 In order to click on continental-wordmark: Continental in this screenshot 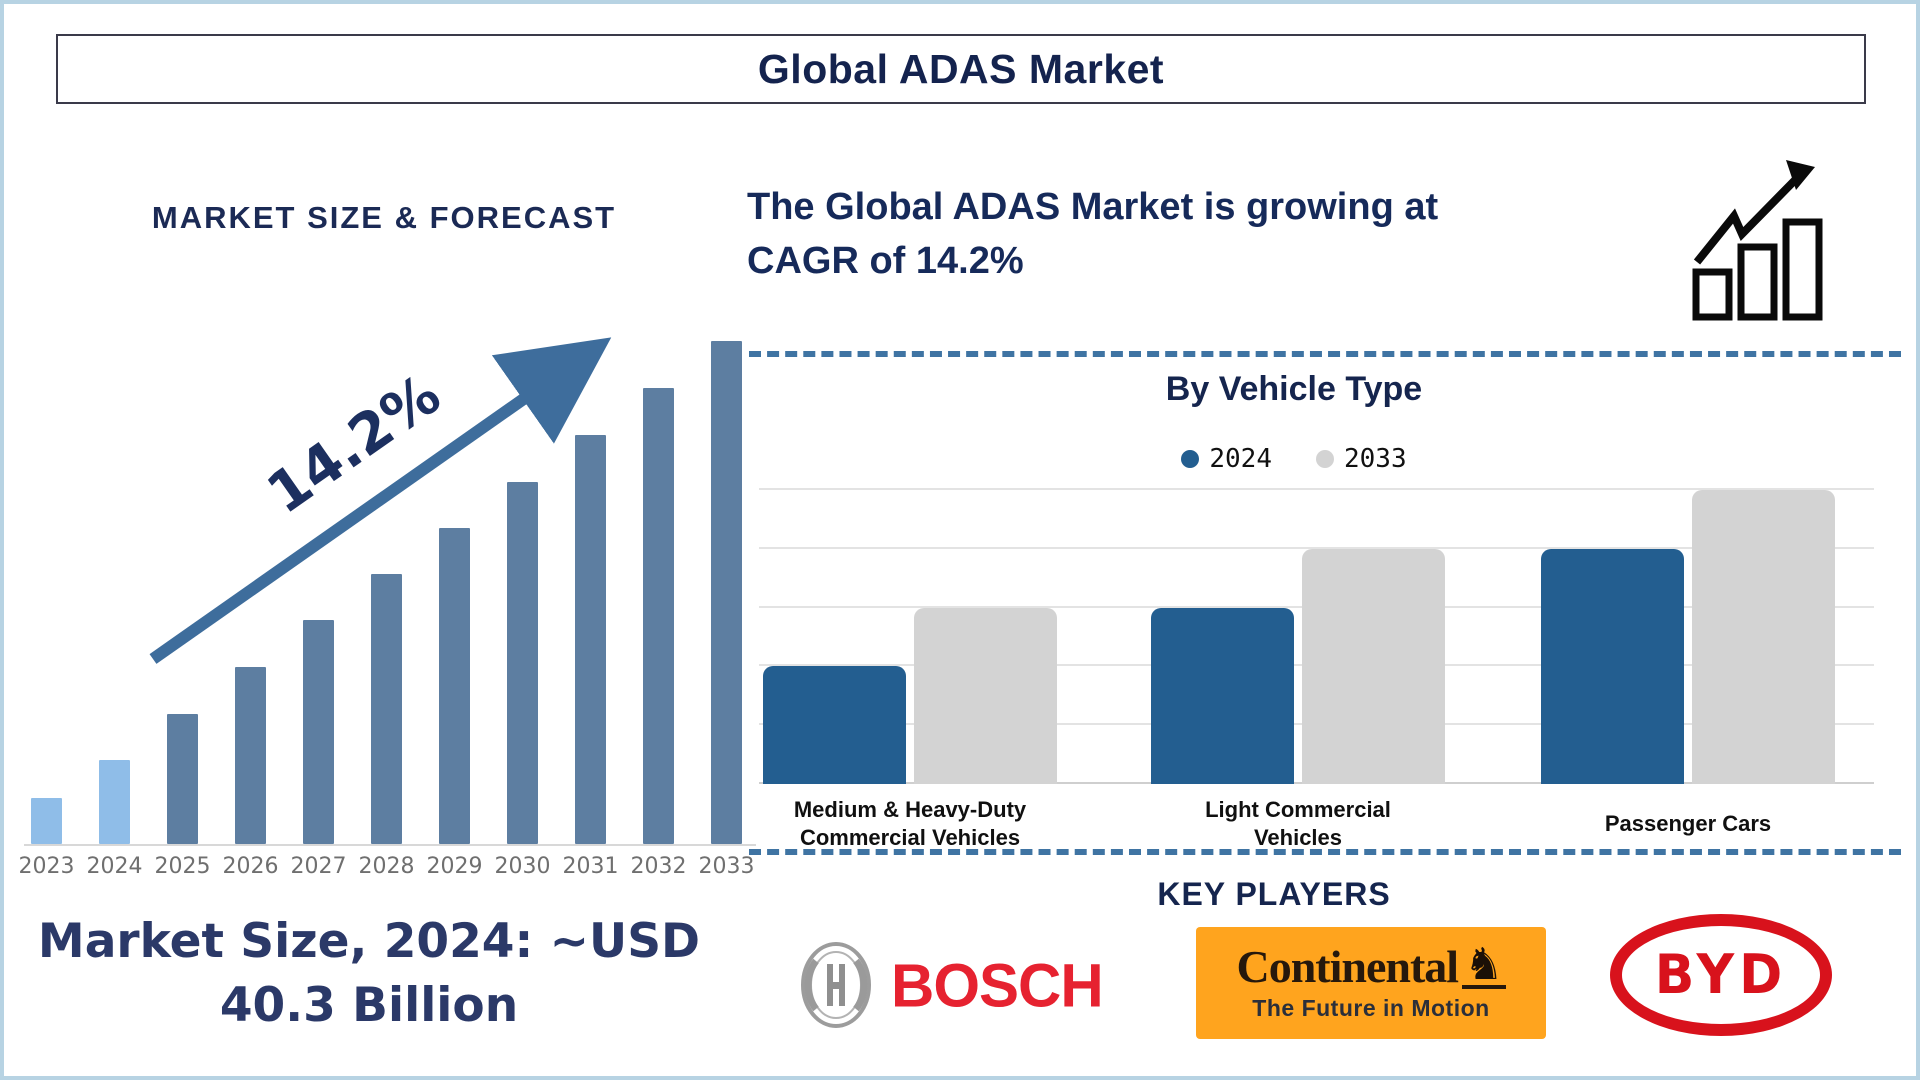, I will do `click(1347, 966)`.